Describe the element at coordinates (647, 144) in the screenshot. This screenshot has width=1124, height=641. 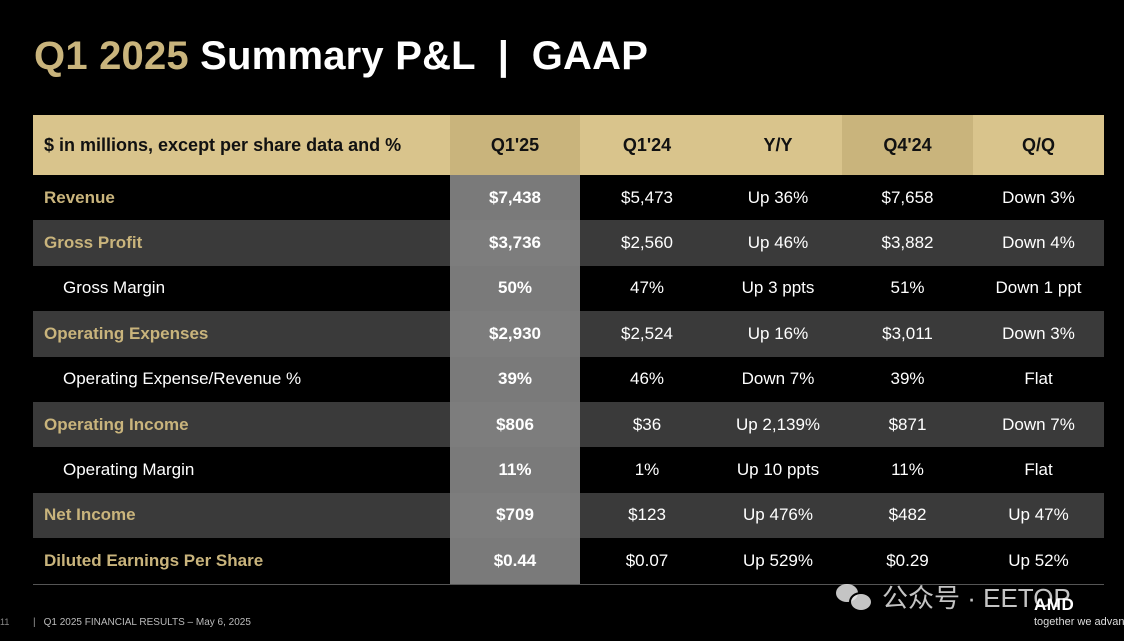
I see `header-q1-24: Q1'24` at that location.